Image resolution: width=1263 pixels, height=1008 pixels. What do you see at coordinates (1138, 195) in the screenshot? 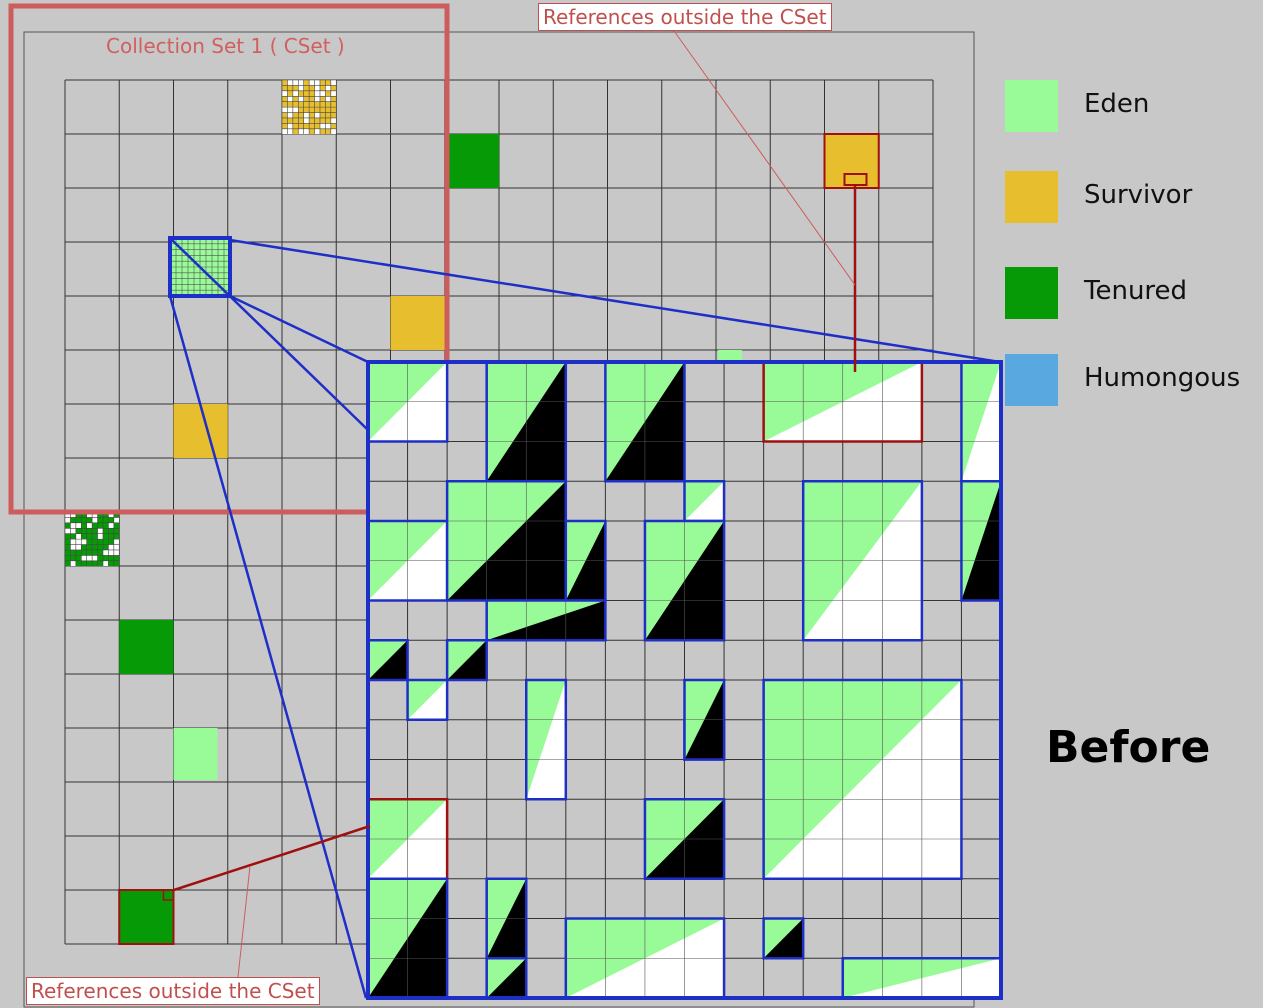
I see `legend-label-survivor: Survivor` at bounding box center [1138, 195].